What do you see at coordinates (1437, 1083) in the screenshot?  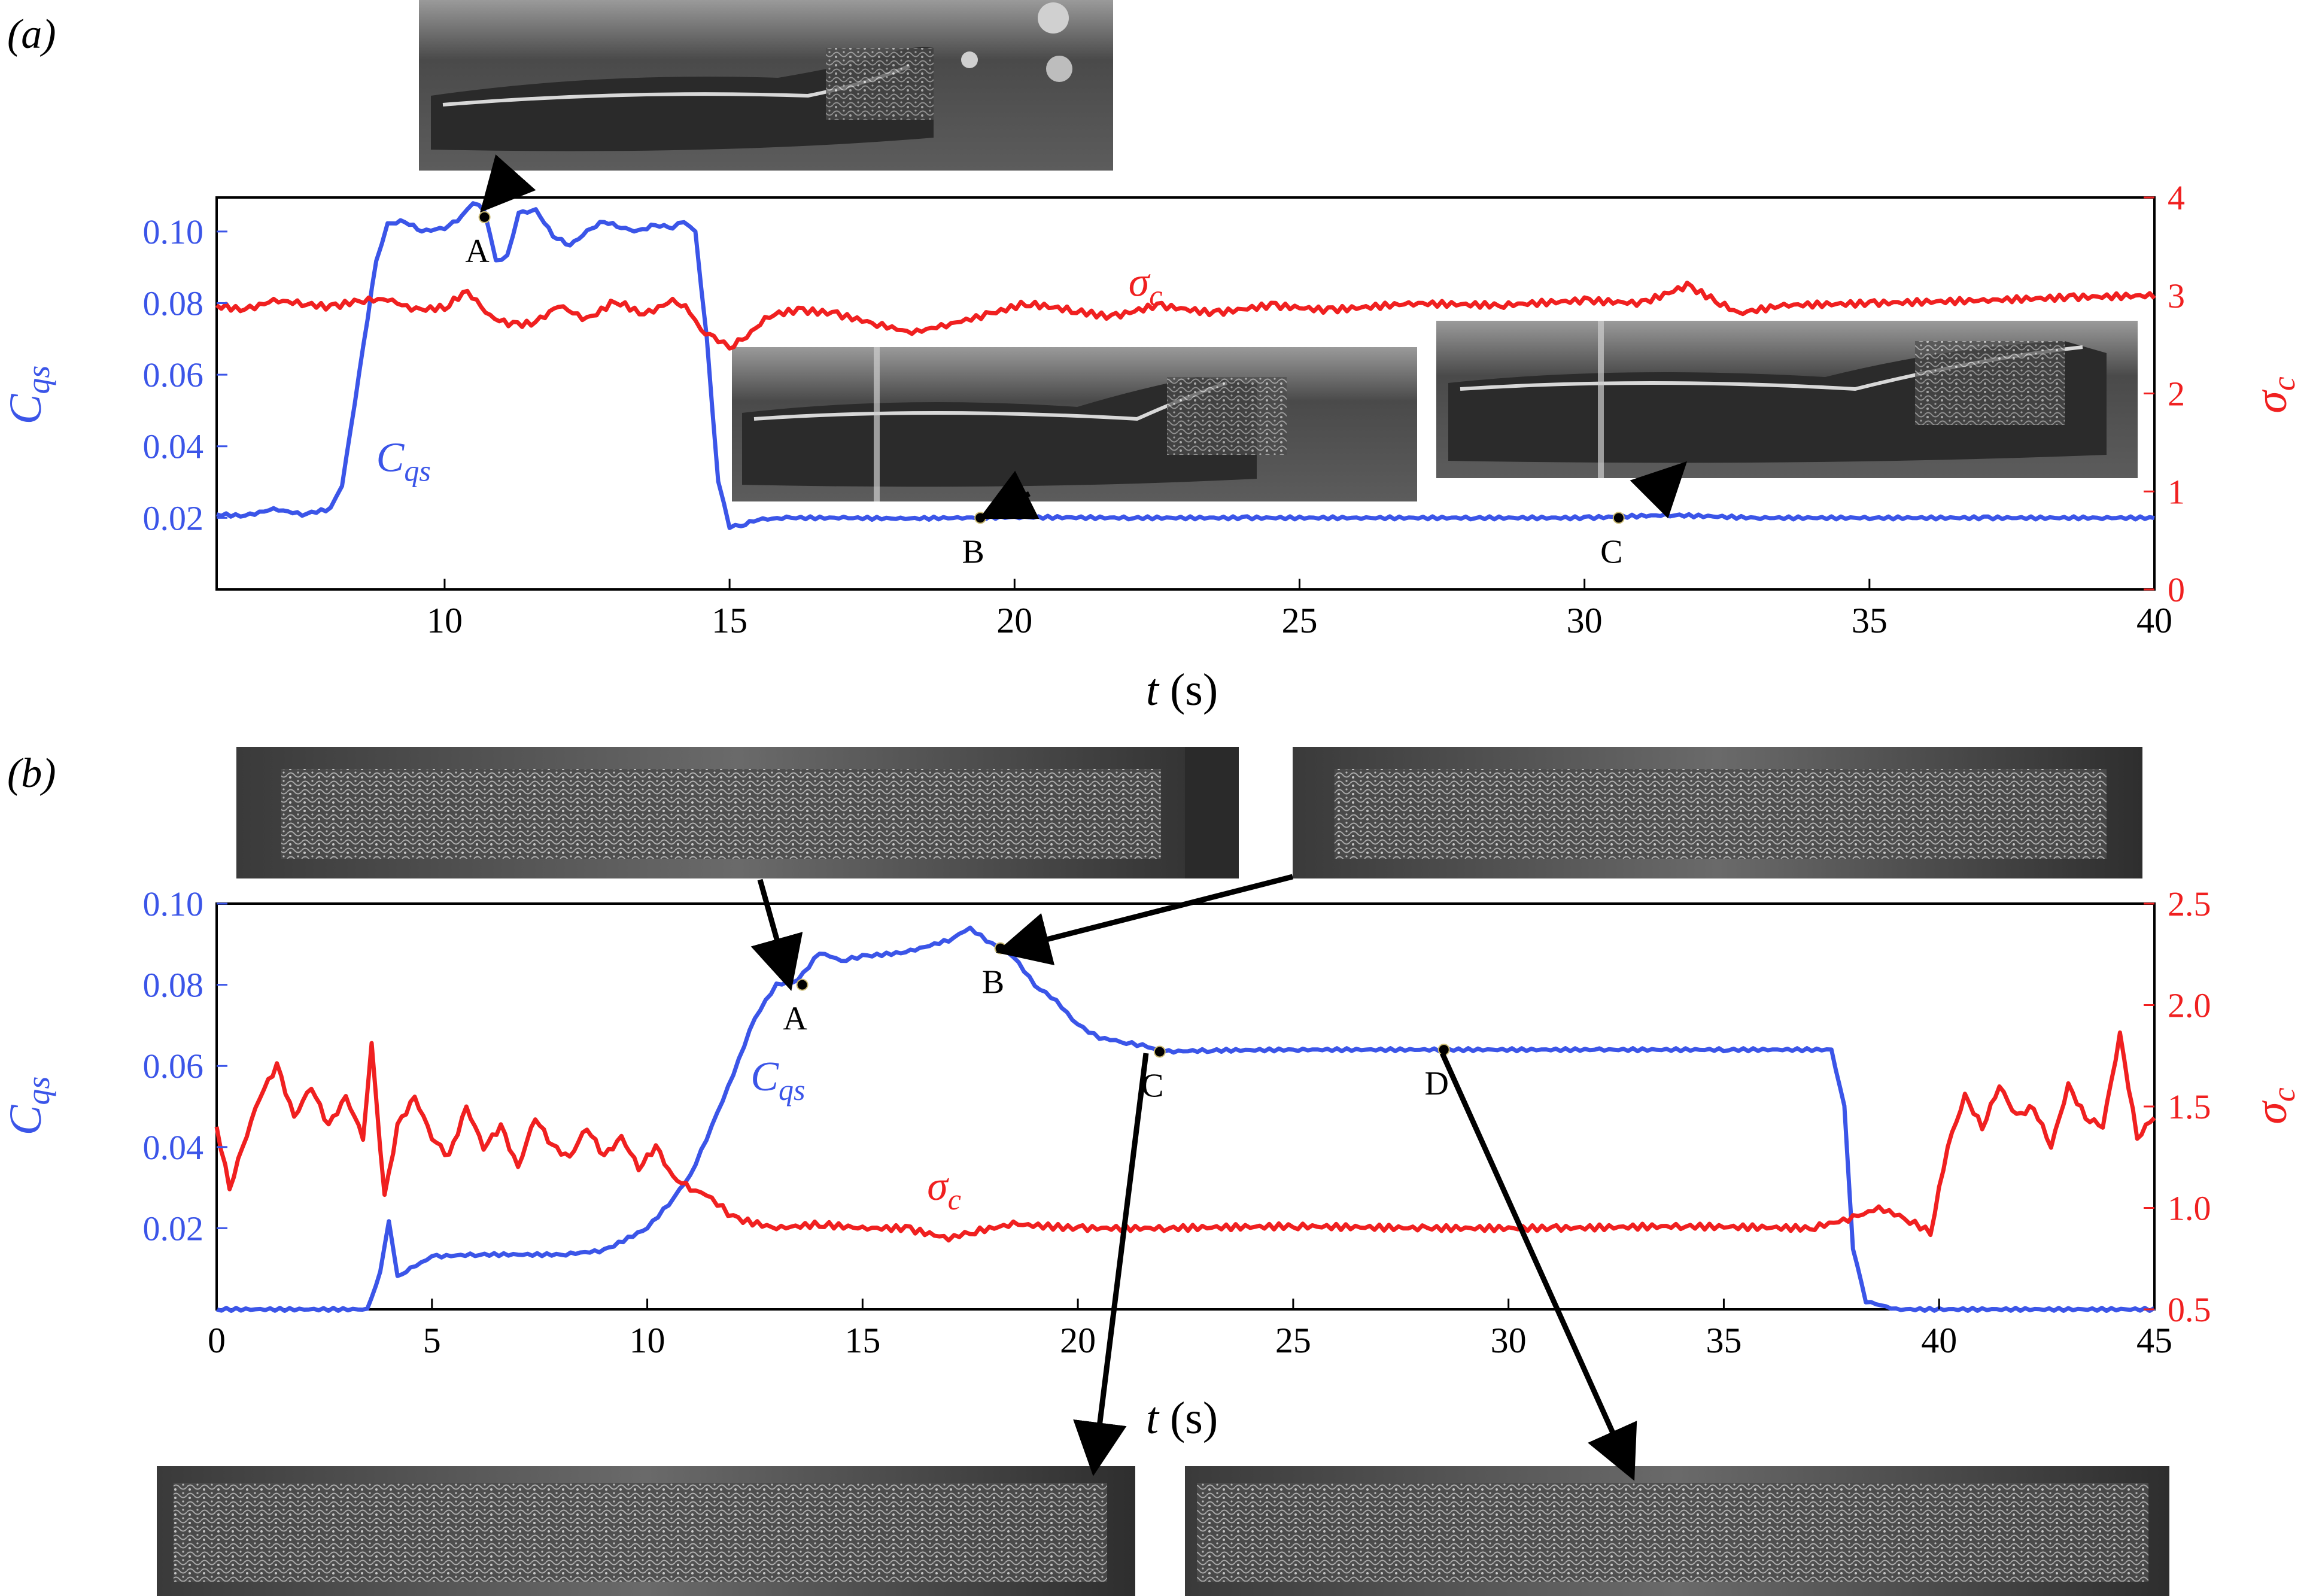 I see `annotation-label: D` at bounding box center [1437, 1083].